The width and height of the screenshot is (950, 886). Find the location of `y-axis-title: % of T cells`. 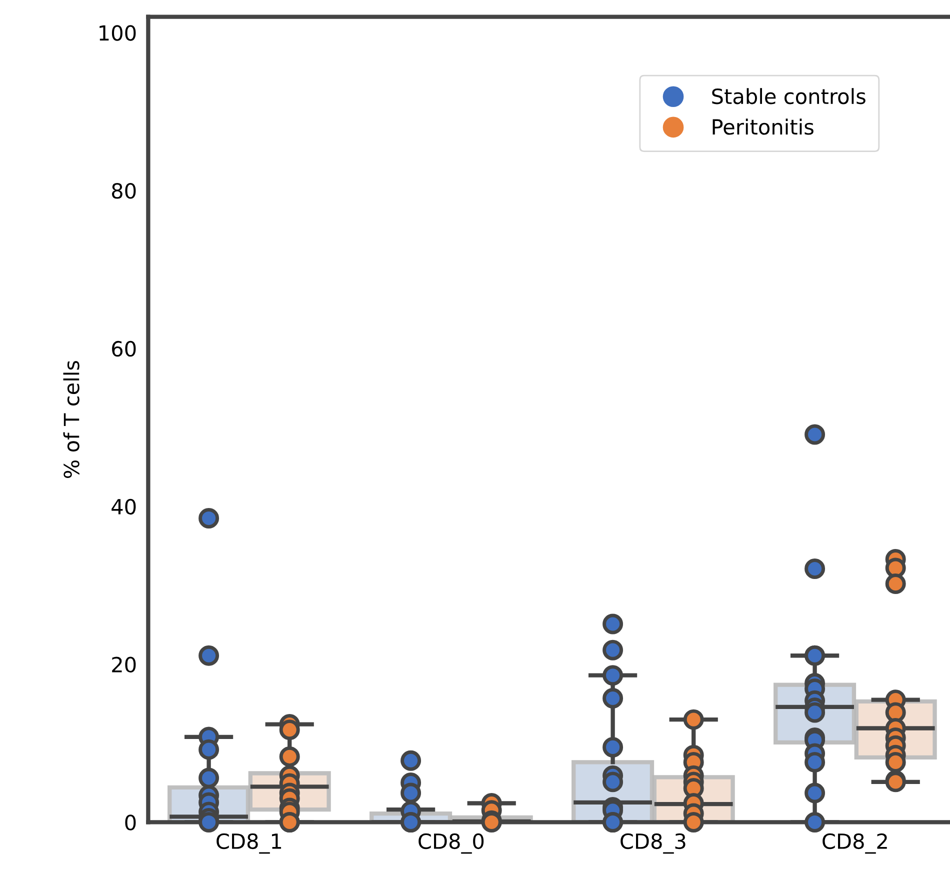

y-axis-title: % of T cells is located at coordinates (71, 419).